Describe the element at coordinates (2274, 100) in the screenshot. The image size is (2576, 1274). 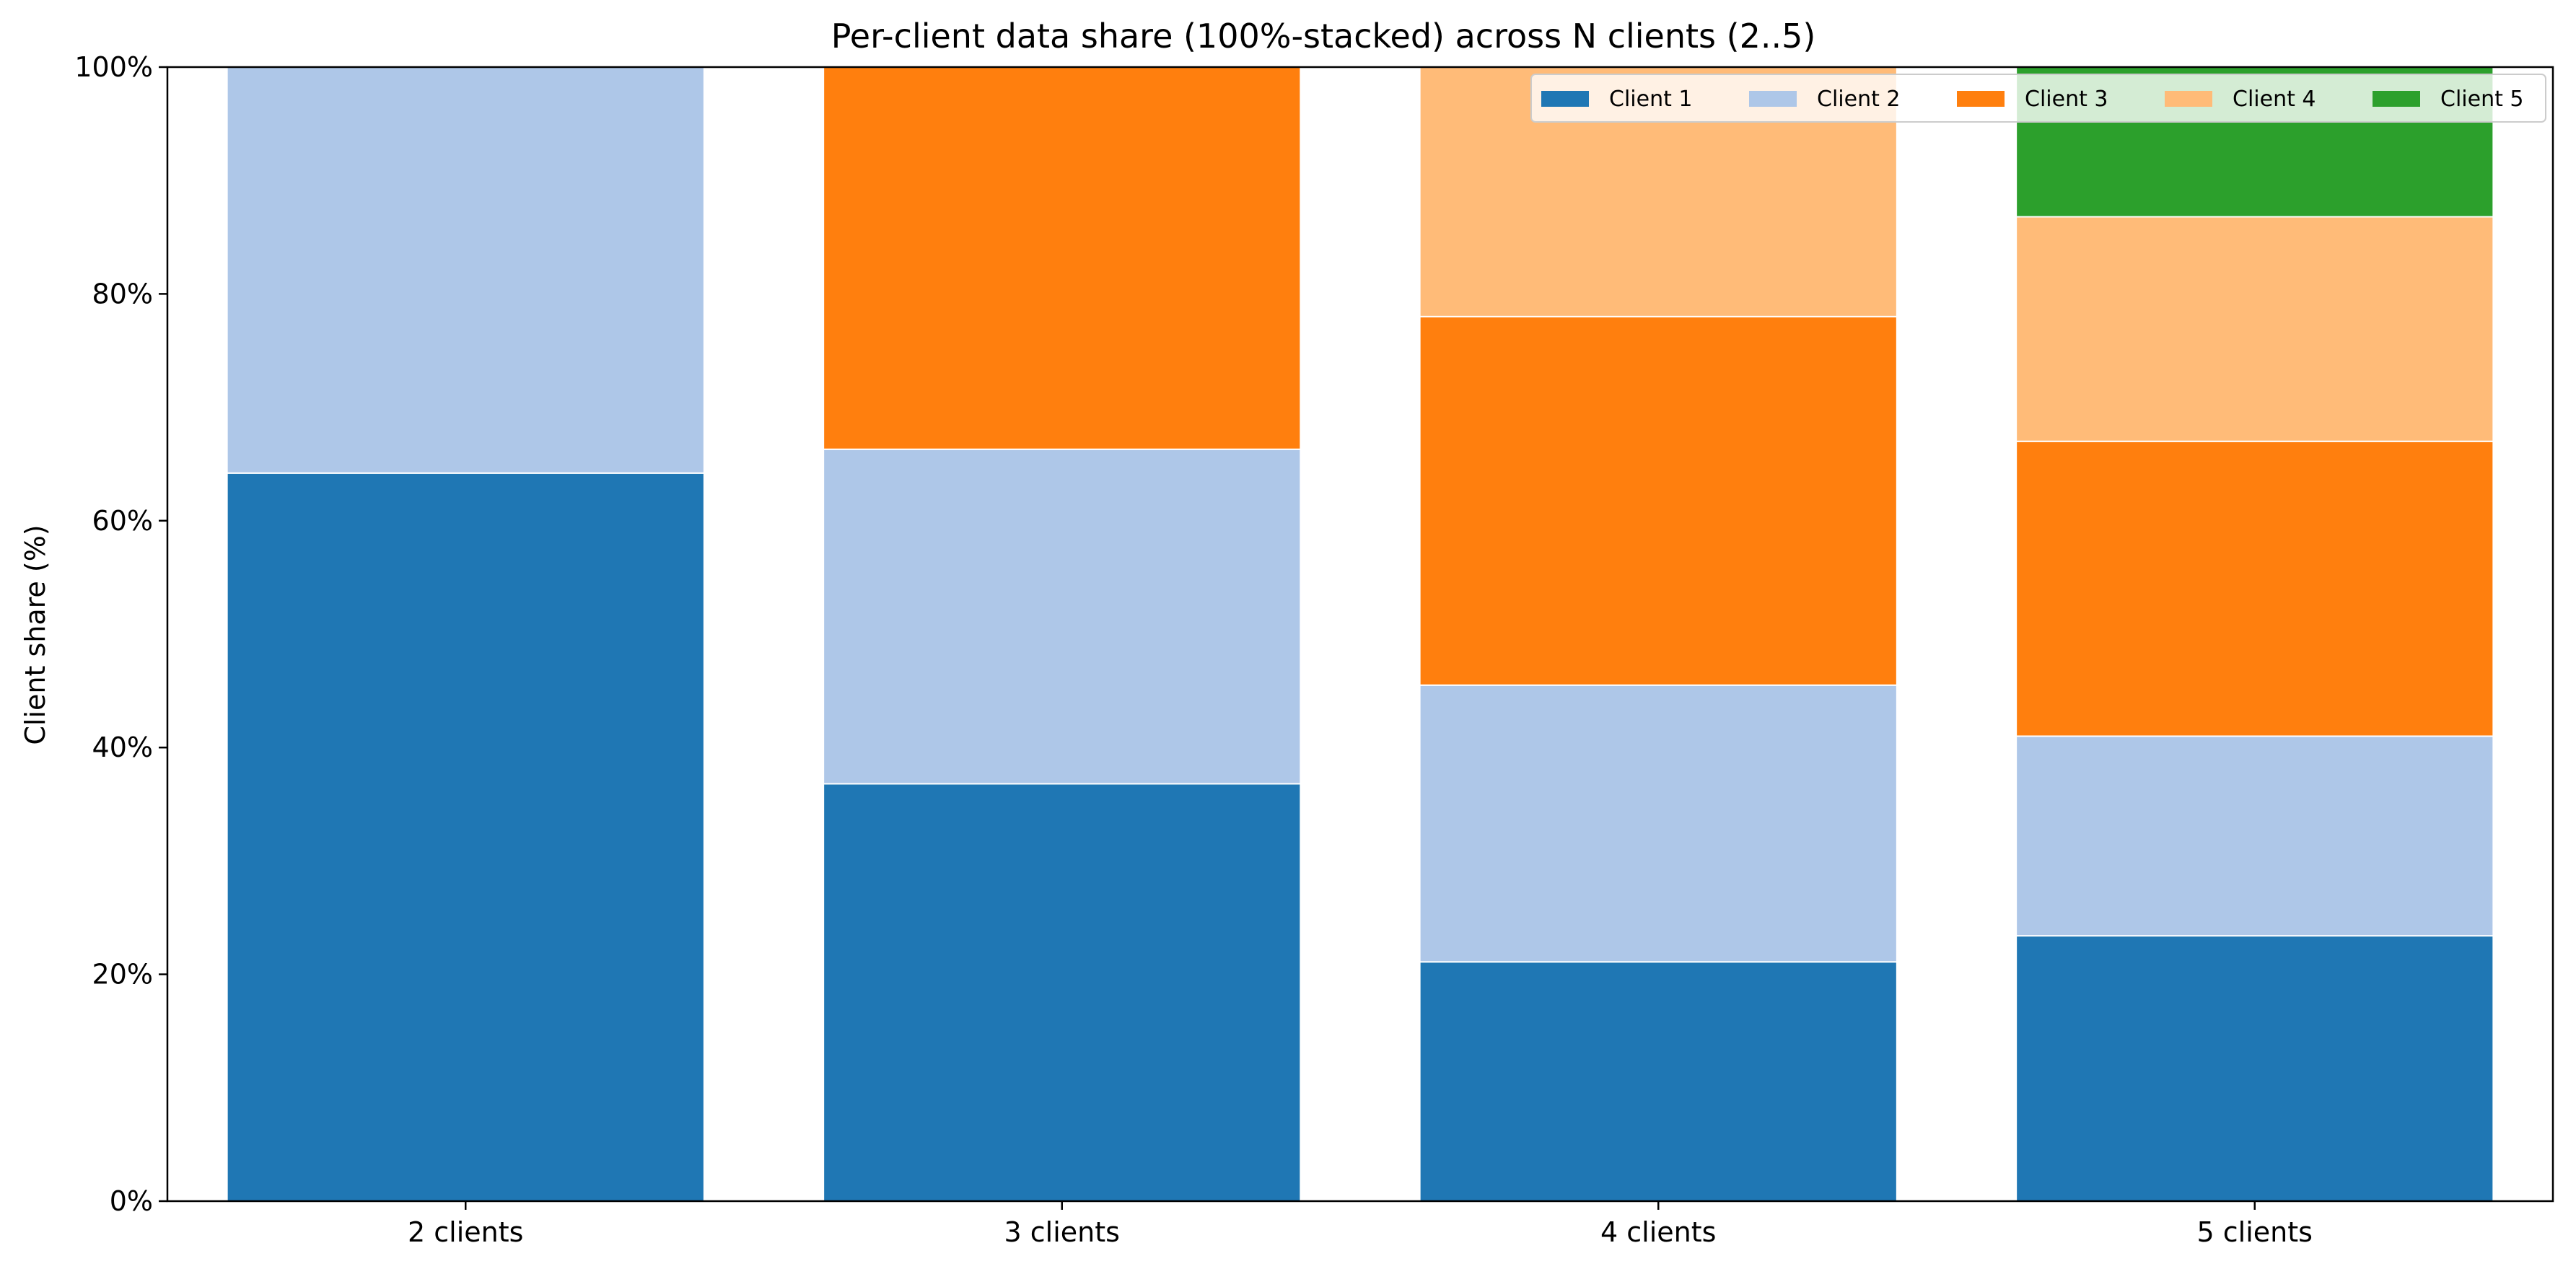
I see `legend-label-client-4: Client 4` at that location.